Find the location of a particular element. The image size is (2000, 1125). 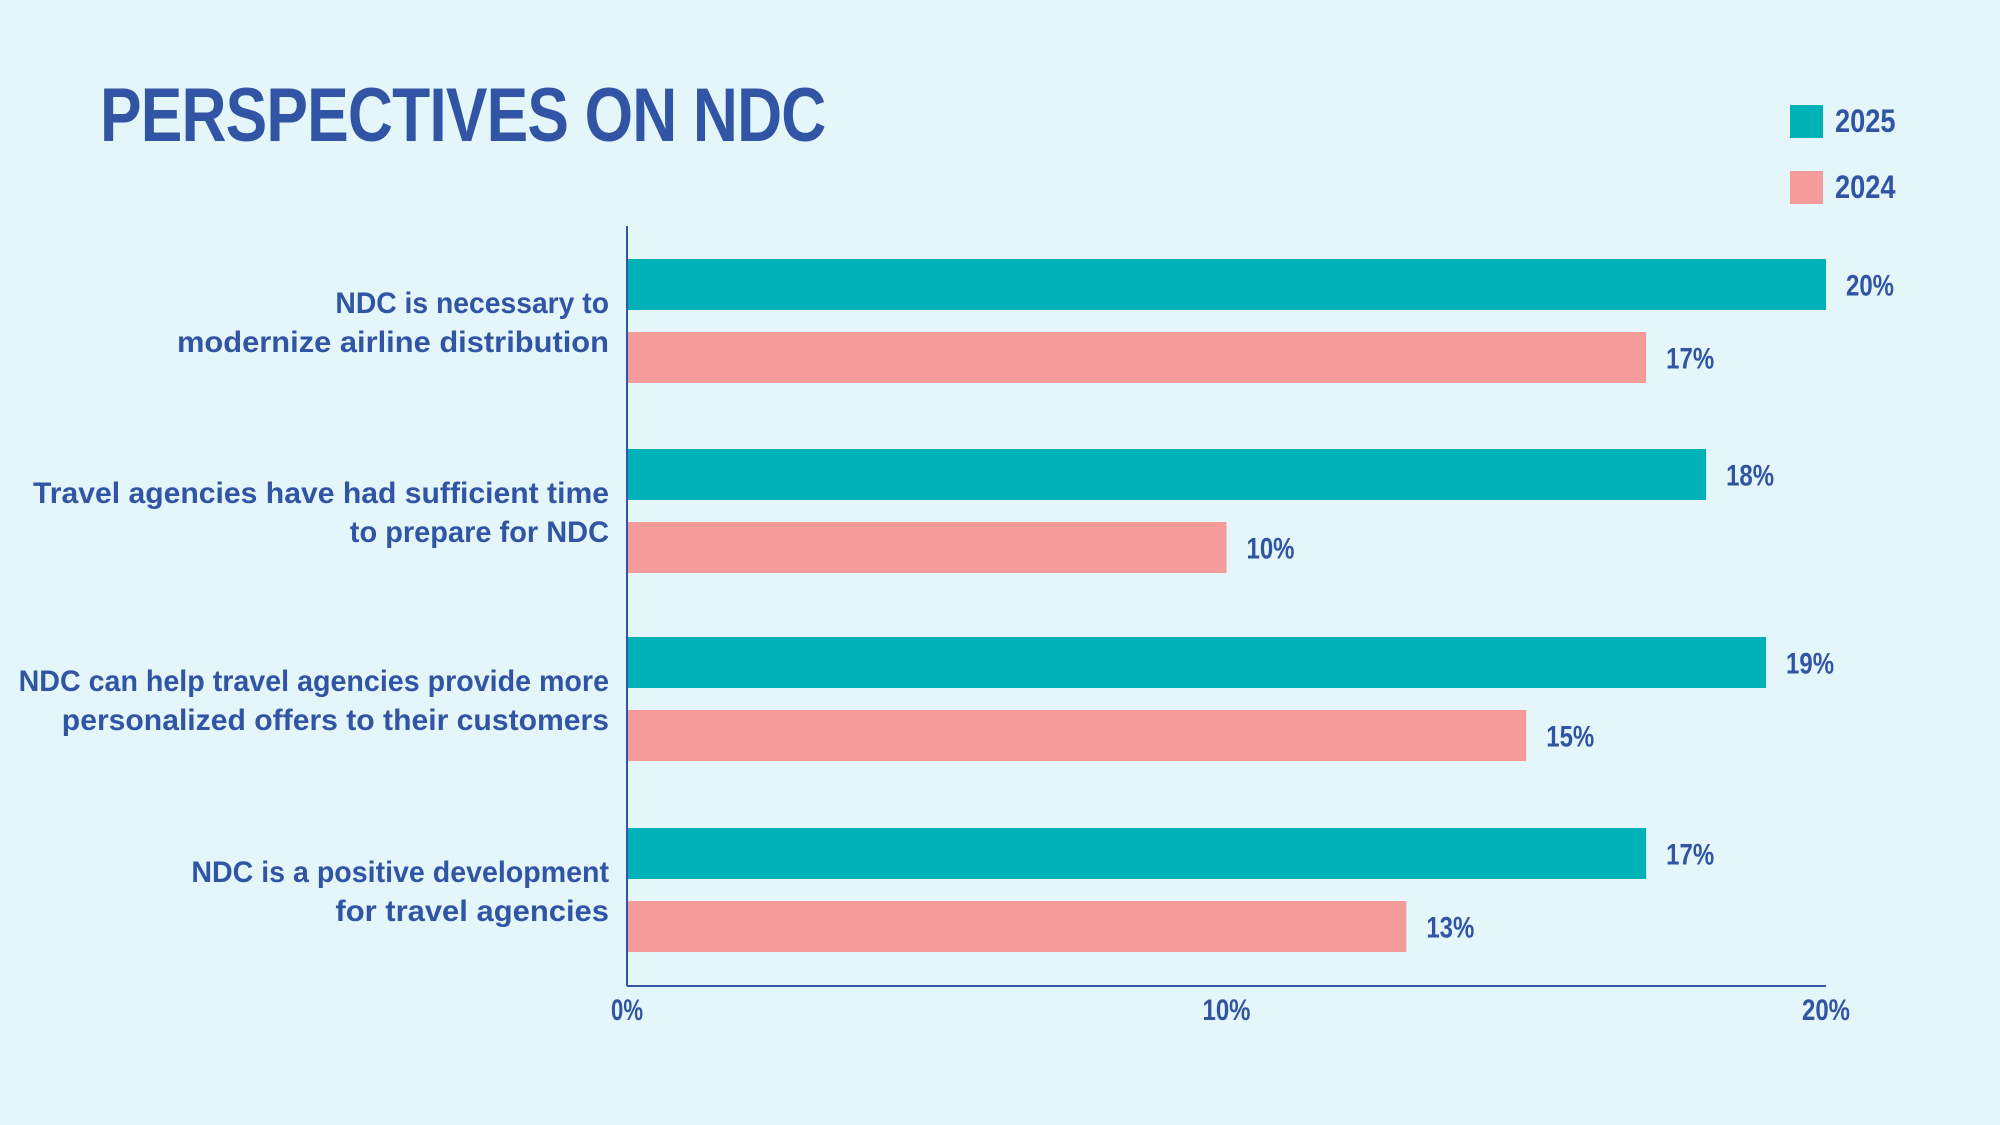

category-label-1-line-1: NDC is necessary to is located at coordinates (472, 303).